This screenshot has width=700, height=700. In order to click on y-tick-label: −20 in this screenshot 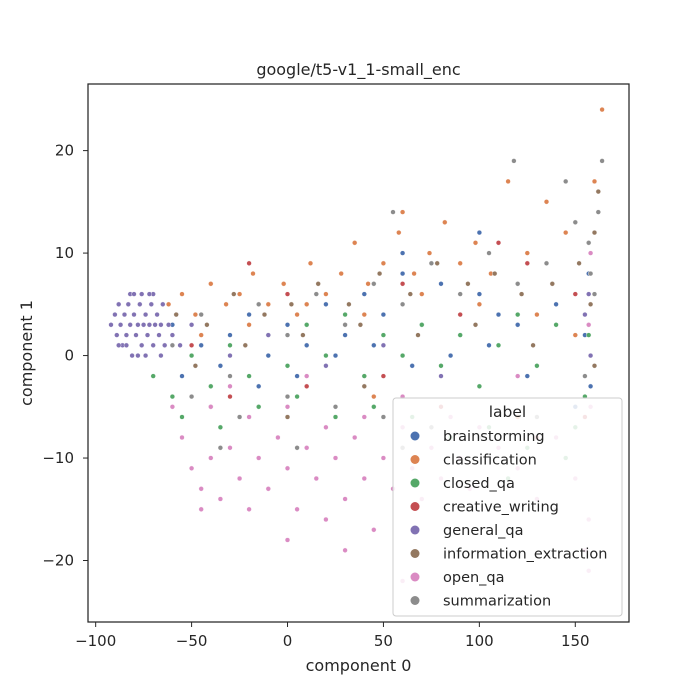, I will do `click(58, 561)`.